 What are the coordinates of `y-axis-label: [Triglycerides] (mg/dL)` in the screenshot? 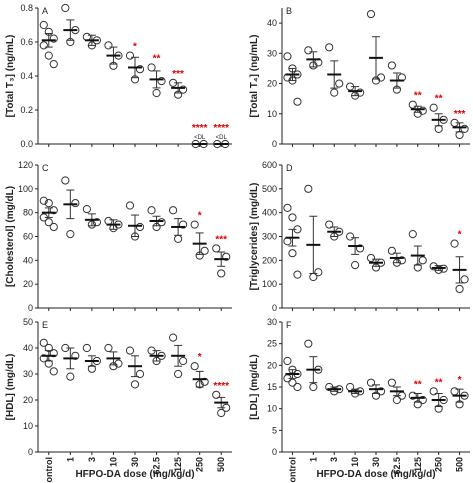 It's located at (254, 237).